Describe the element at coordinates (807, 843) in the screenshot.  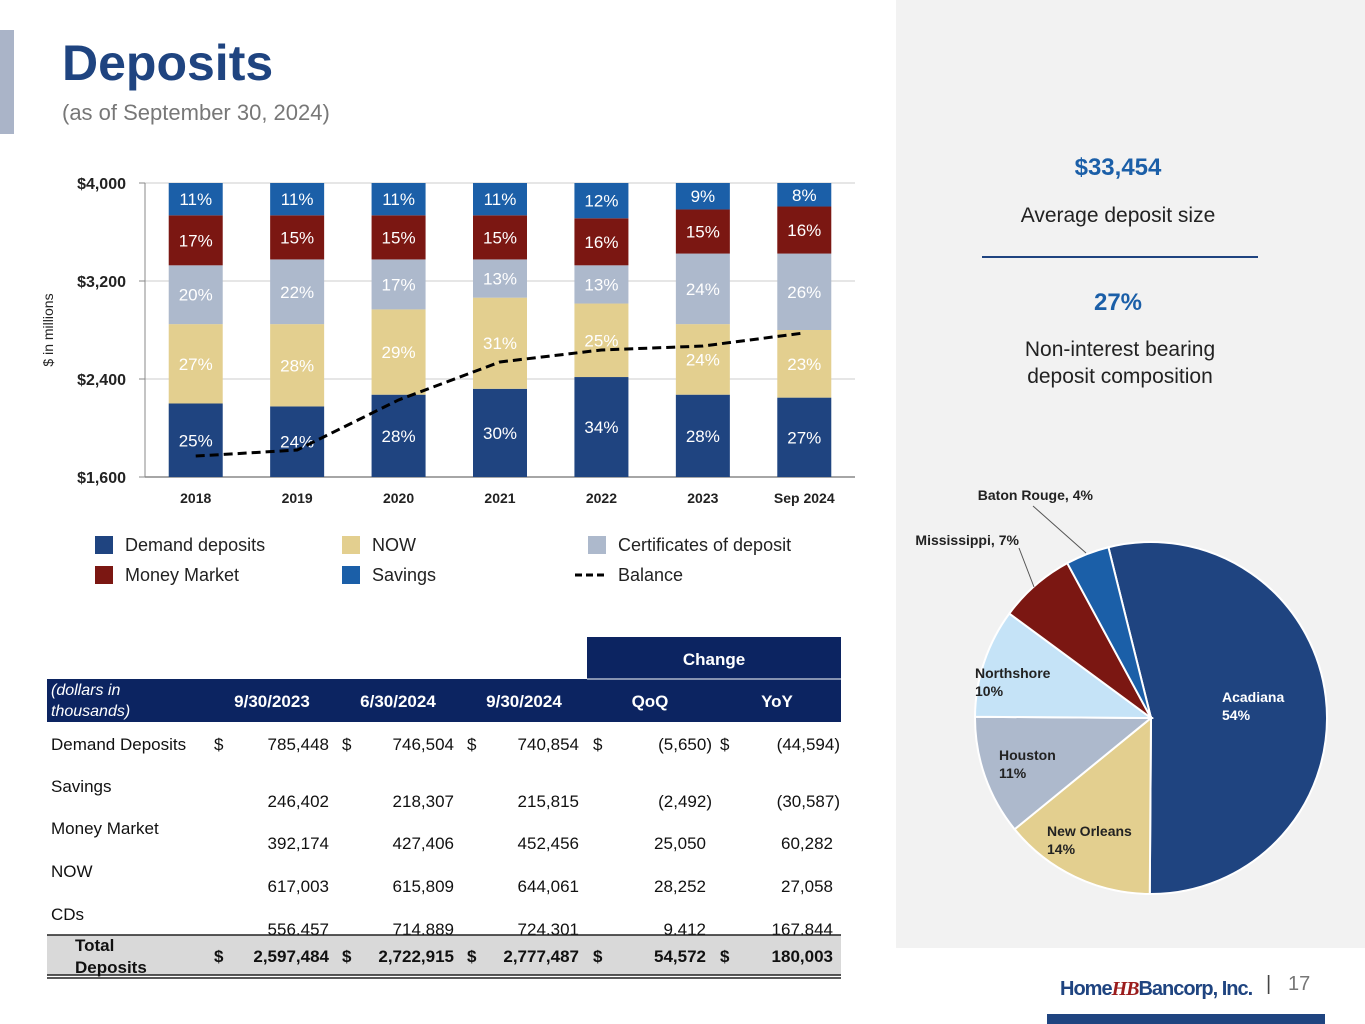
I see `table-cell: 60,282` at that location.